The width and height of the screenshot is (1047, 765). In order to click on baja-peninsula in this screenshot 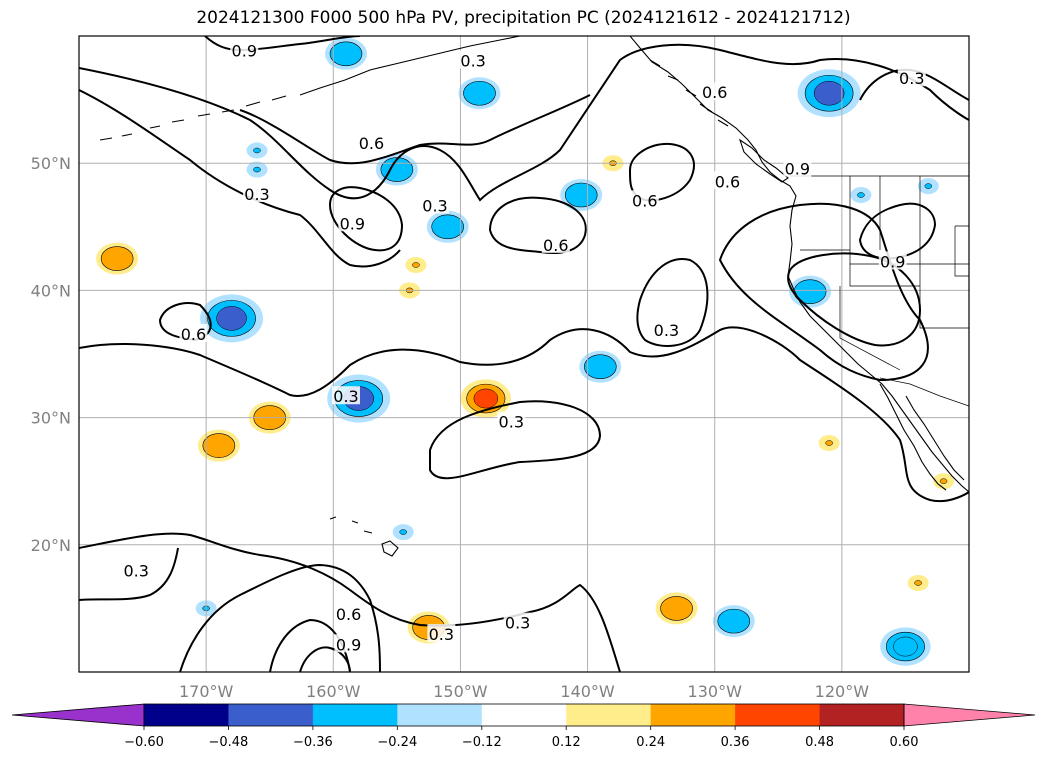, I will do `click(913, 437)`.